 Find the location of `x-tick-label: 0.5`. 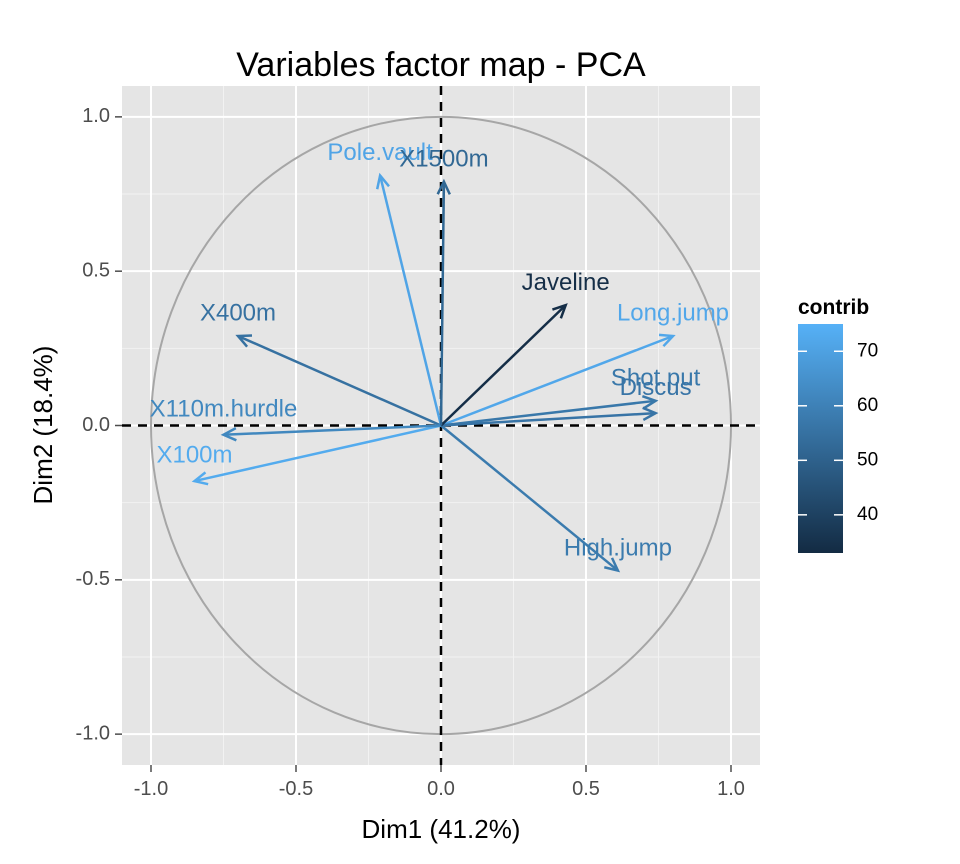

x-tick-label: 0.5 is located at coordinates (586, 789).